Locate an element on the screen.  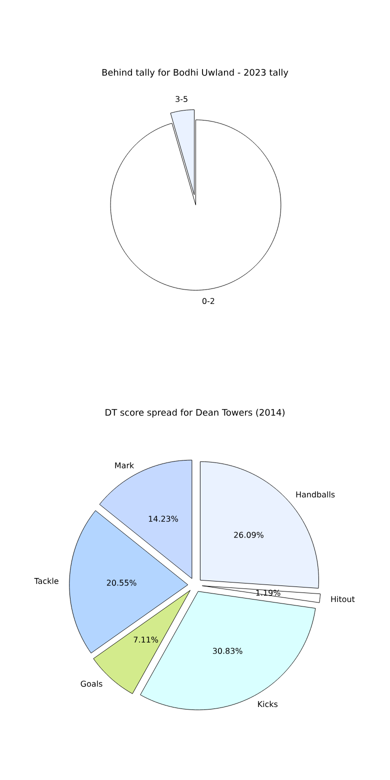
chart-title: Behind tally for Bodhi Uwland - 2023 tally is located at coordinates (195, 73).